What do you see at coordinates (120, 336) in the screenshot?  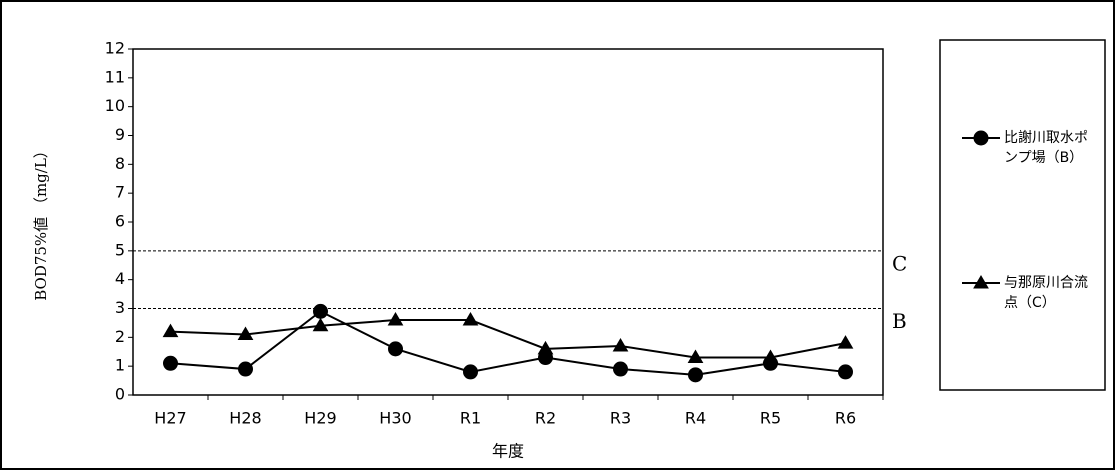 I see `y-tick-label: 2` at bounding box center [120, 336].